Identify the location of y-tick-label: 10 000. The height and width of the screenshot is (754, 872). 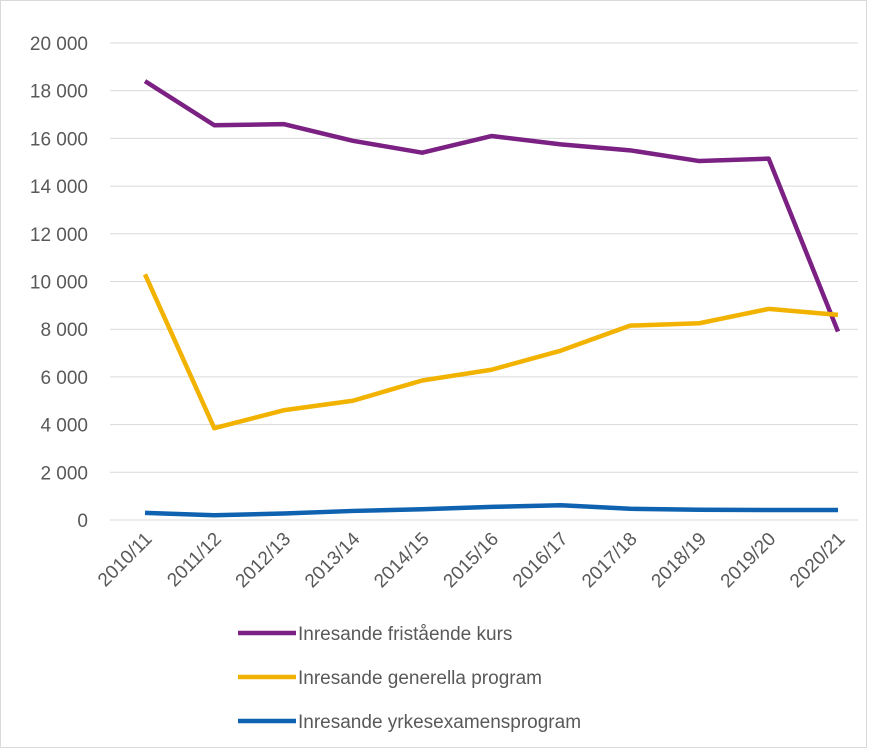
(59, 283).